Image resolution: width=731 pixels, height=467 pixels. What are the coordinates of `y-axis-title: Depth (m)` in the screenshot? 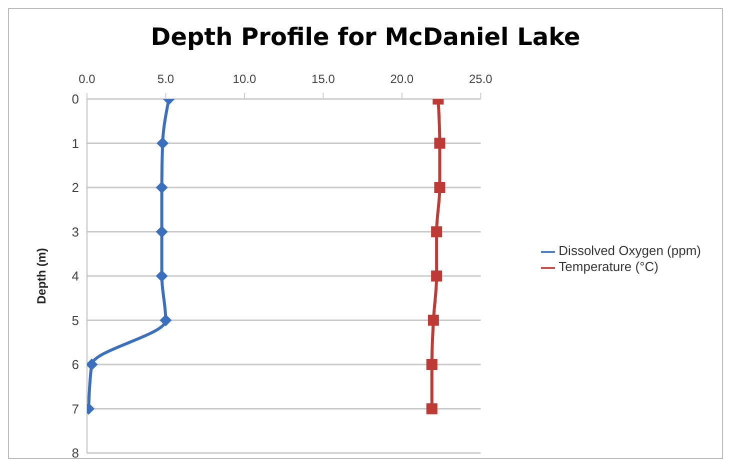 It's located at (41, 276).